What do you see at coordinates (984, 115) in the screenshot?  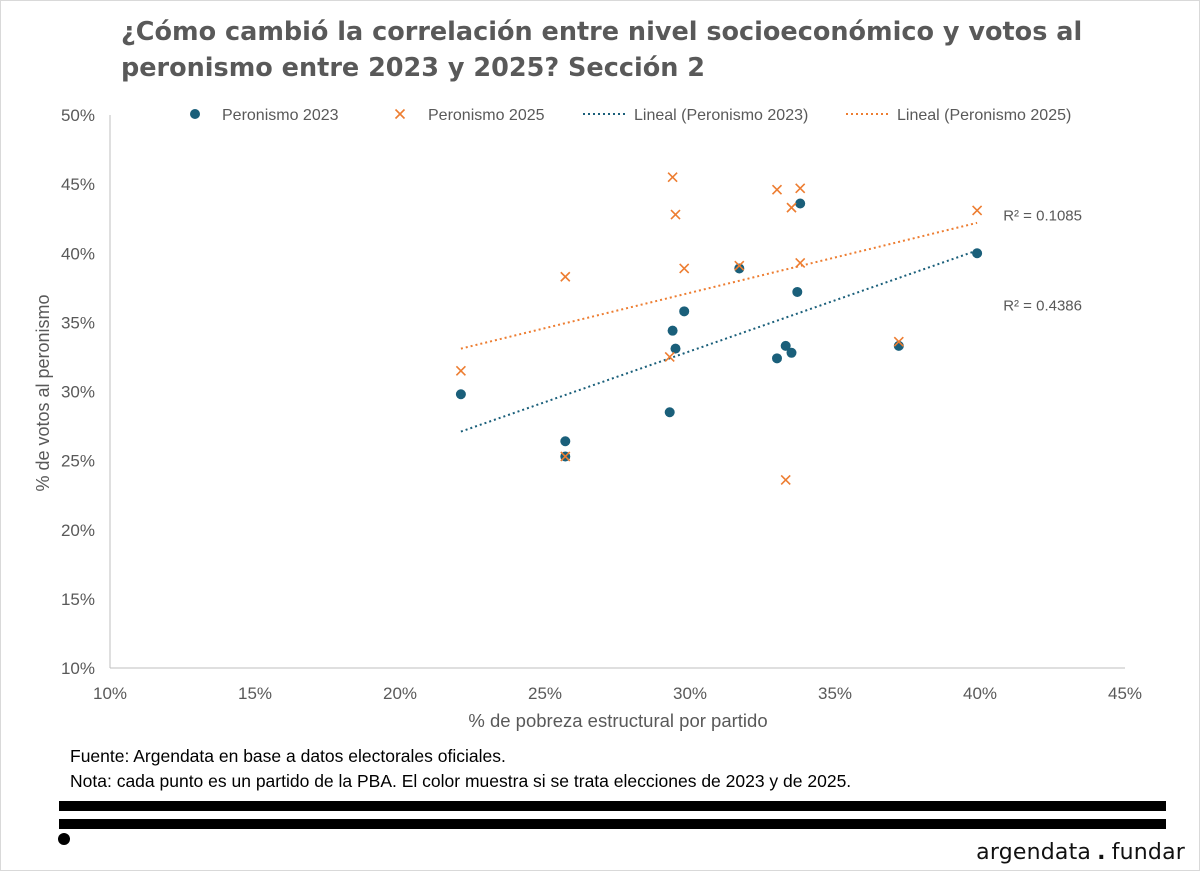 I see `legend-label-trend-2025: Lineal (Peronismo 2025)` at bounding box center [984, 115].